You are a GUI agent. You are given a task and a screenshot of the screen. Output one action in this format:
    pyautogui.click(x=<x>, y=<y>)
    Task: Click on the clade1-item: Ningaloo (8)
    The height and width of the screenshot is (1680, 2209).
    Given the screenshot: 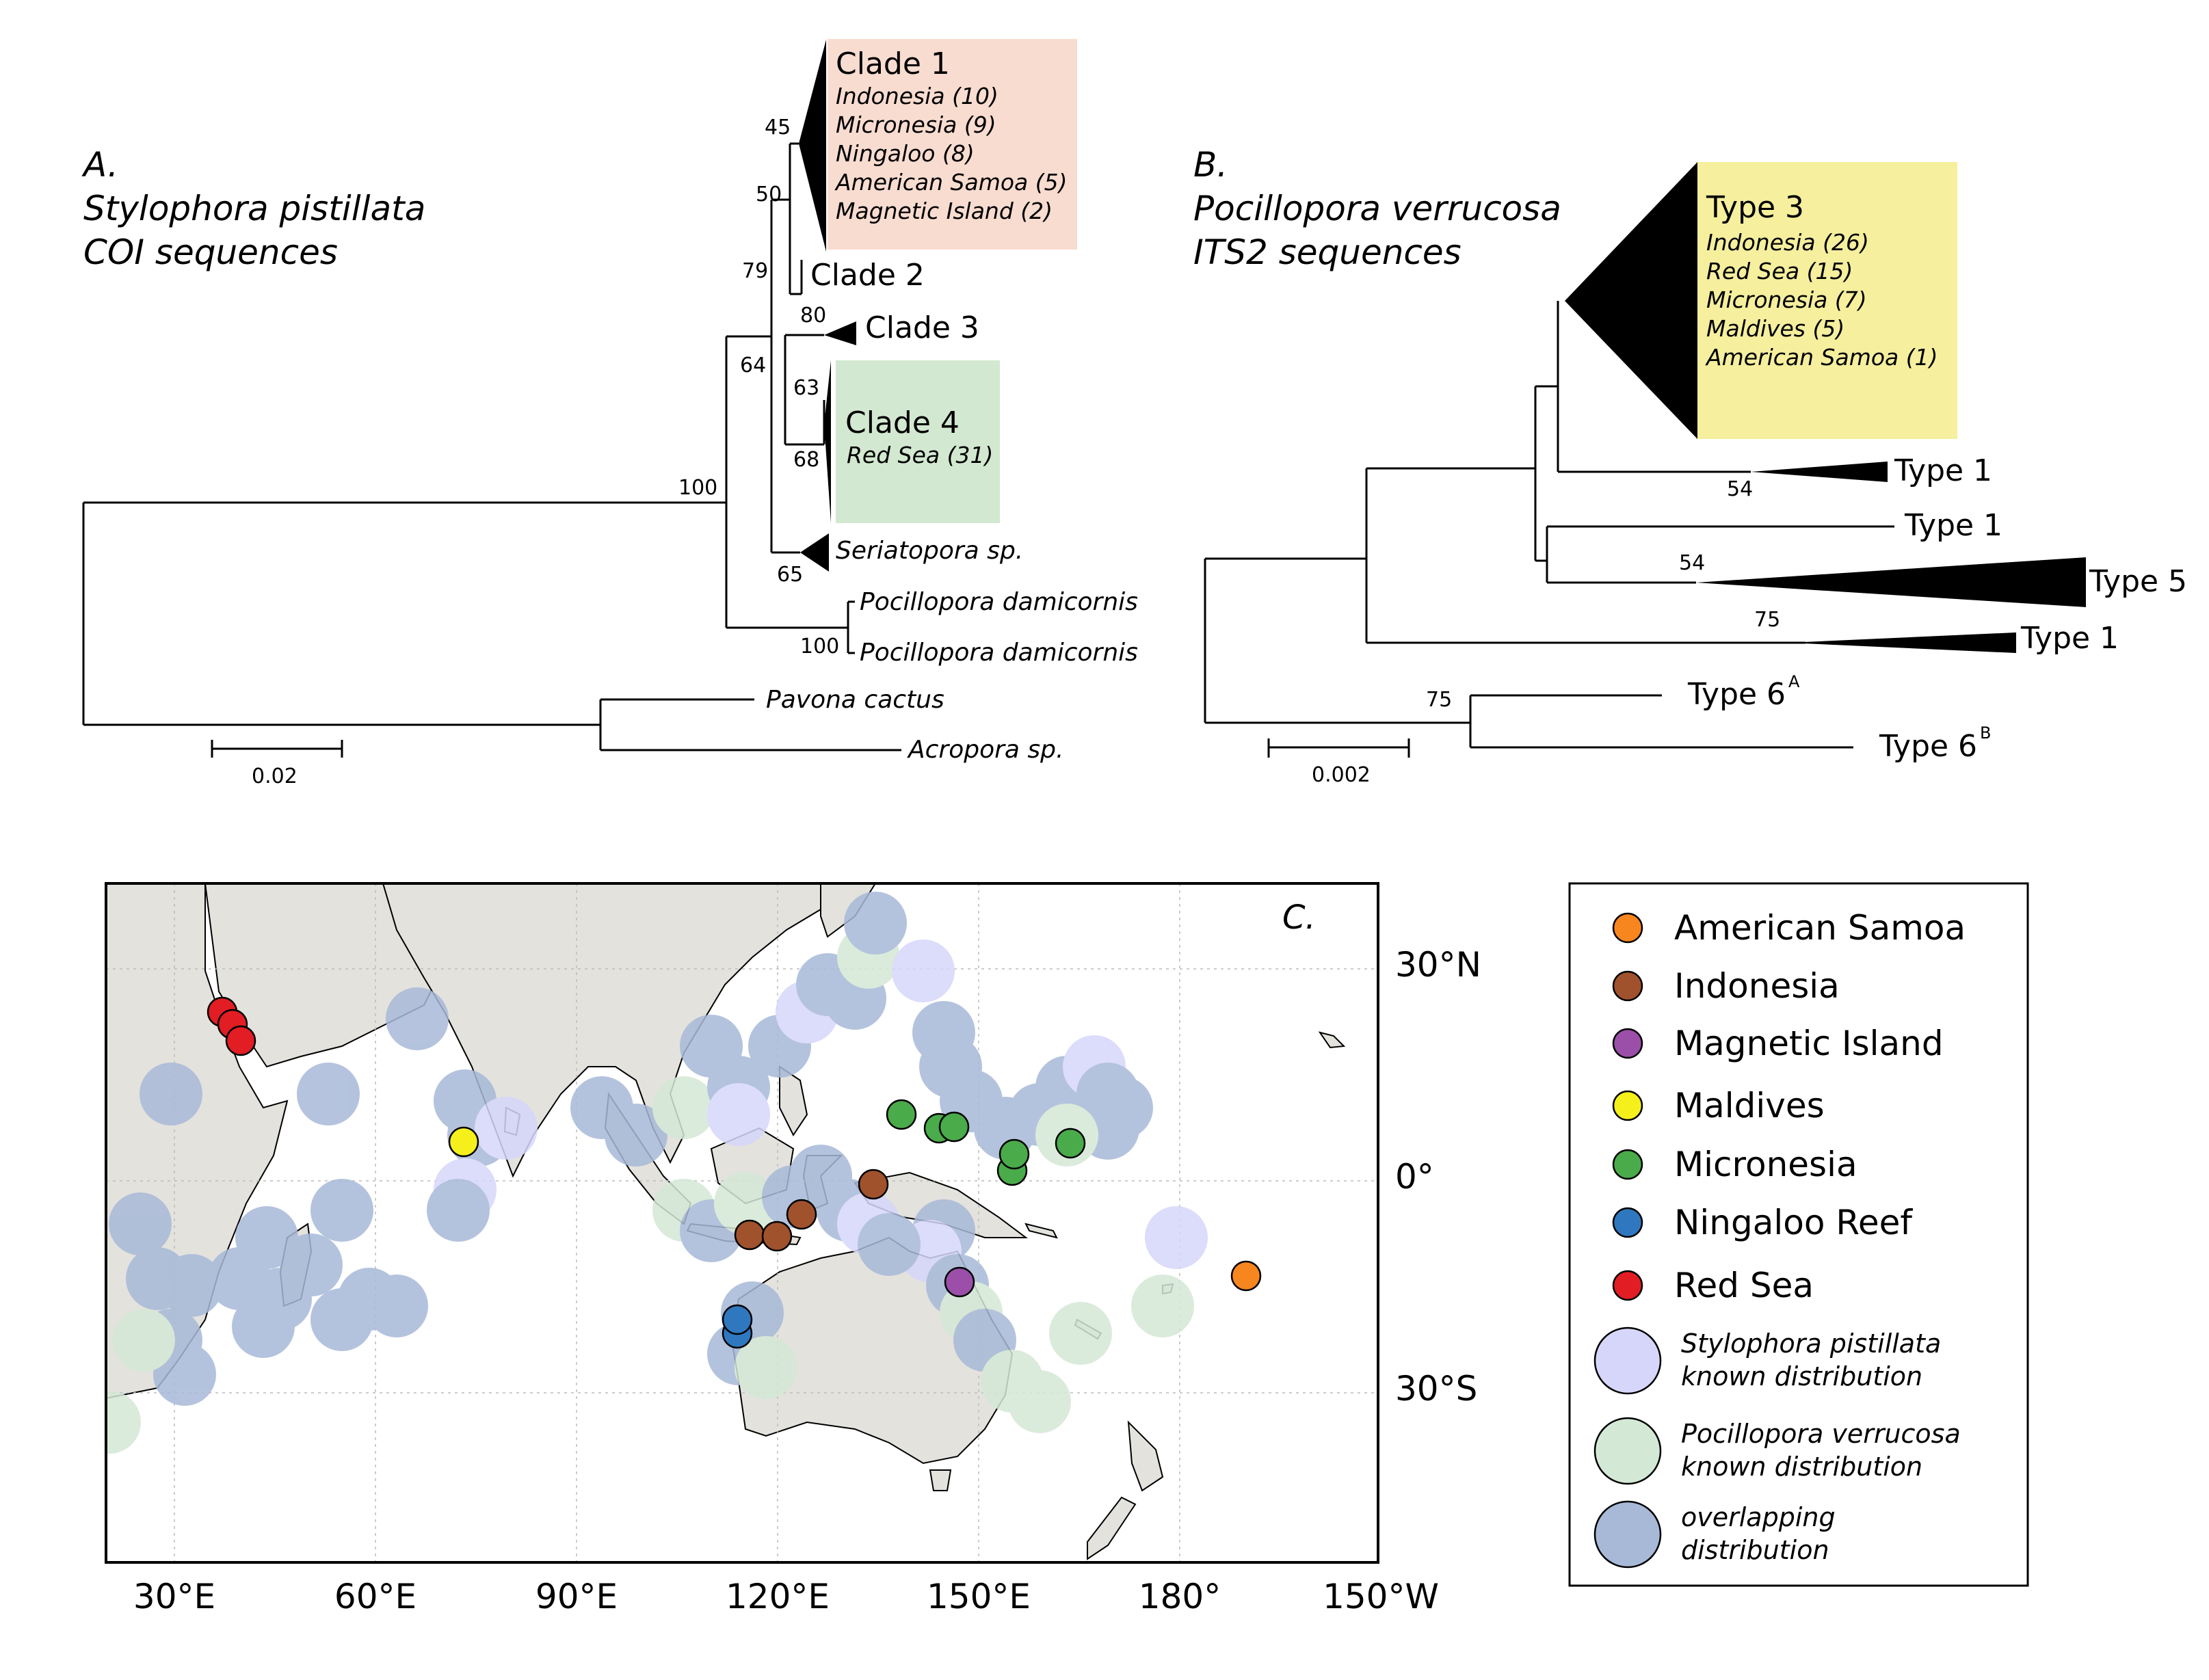 What is the action you would take?
    pyautogui.click(x=906, y=153)
    